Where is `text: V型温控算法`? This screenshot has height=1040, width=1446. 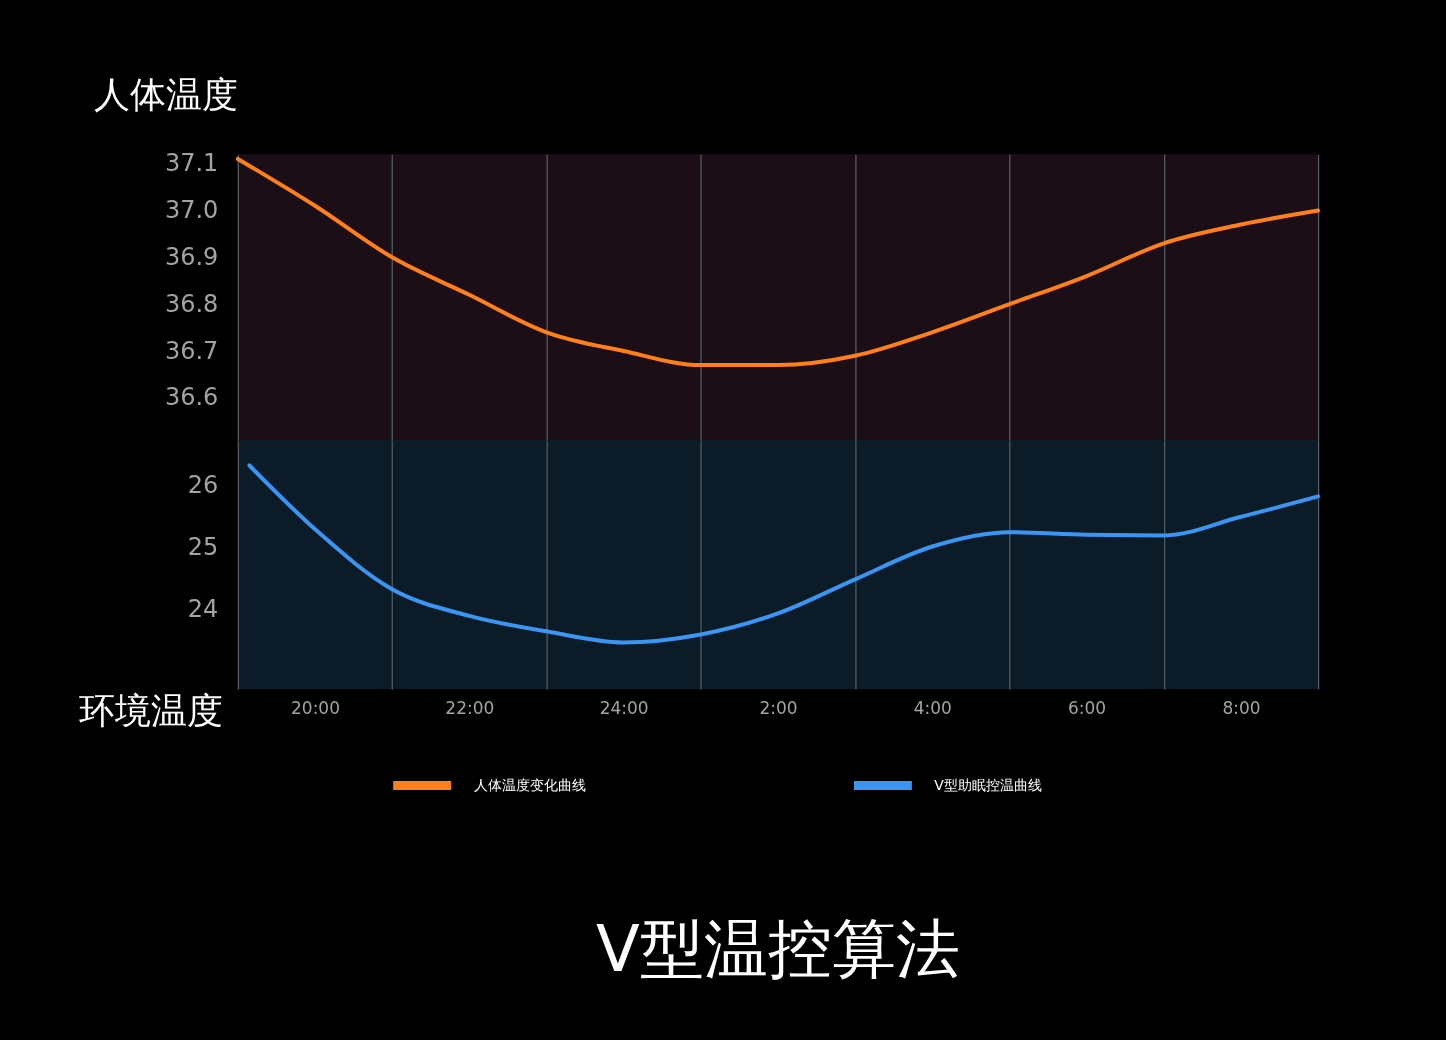 text: V型温控算法 is located at coordinates (778, 948).